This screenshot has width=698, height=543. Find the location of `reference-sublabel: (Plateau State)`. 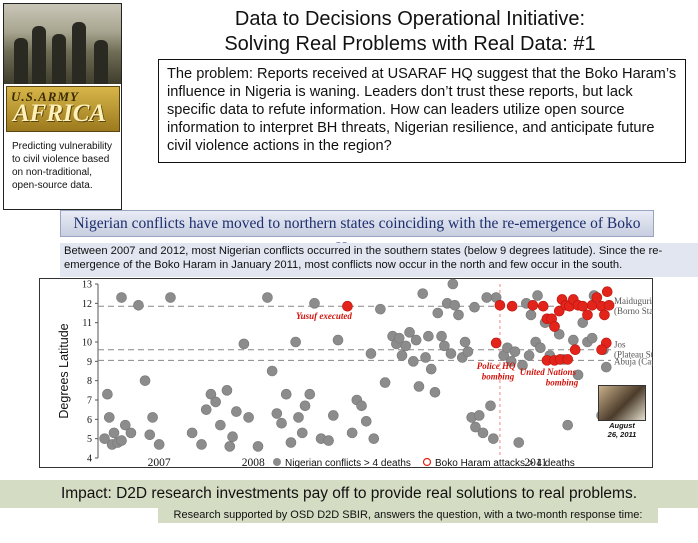

reference-sublabel: (Plateau State) is located at coordinates (633, 355).